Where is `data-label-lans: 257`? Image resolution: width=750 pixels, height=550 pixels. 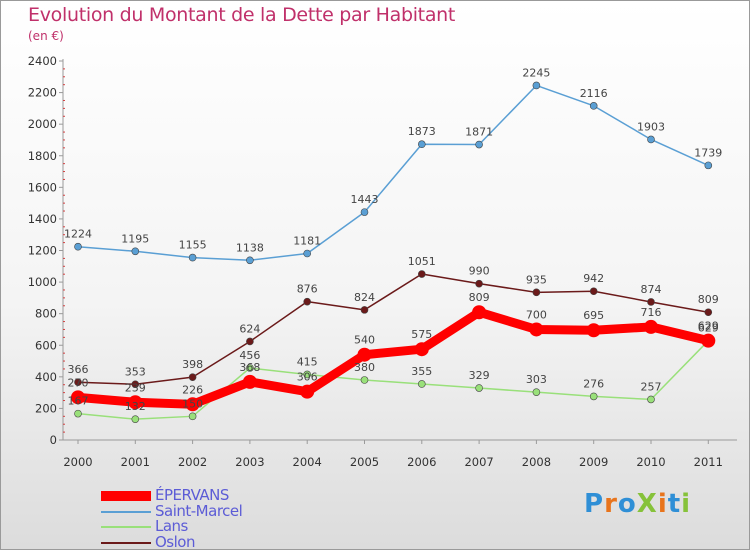
data-label-lans: 257 is located at coordinates (651, 386).